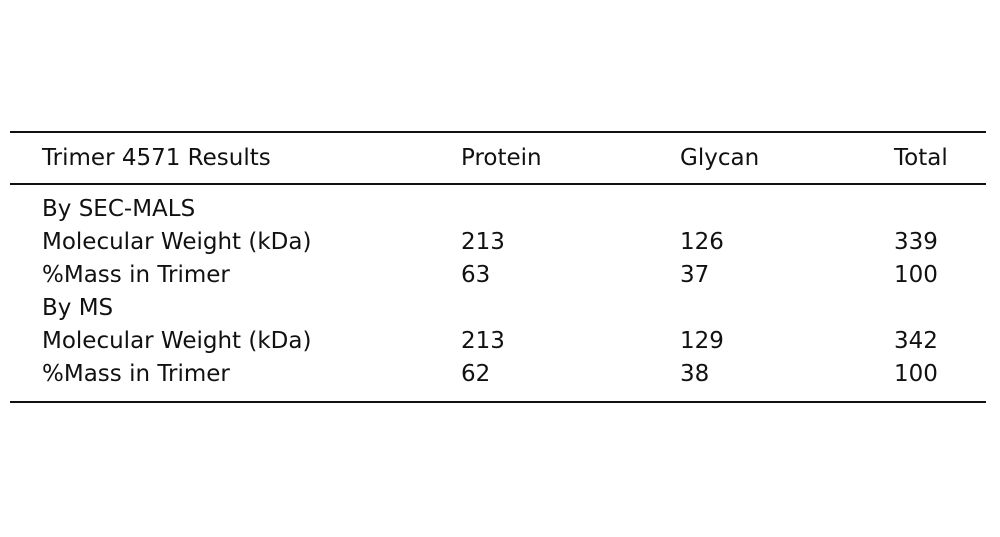 This screenshot has height=537, width=1000. What do you see at coordinates (119, 209) in the screenshot?
I see `section-label: By SEC-MALS` at bounding box center [119, 209].